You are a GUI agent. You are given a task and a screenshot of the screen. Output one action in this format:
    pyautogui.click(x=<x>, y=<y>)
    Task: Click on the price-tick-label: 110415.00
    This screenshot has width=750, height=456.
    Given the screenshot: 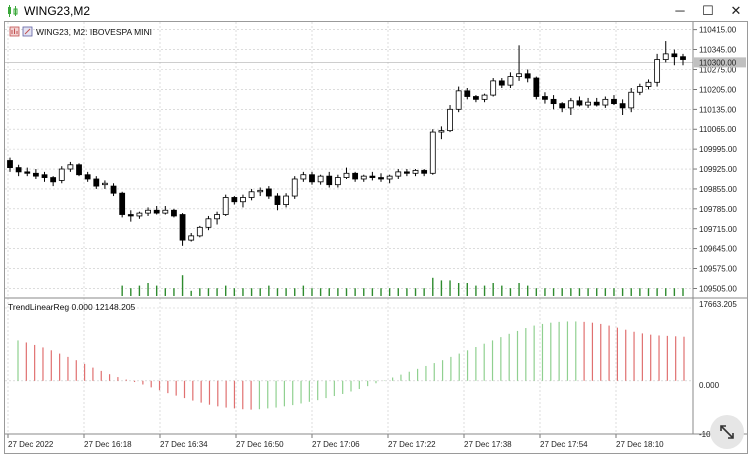 What is the action you would take?
    pyautogui.click(x=718, y=30)
    